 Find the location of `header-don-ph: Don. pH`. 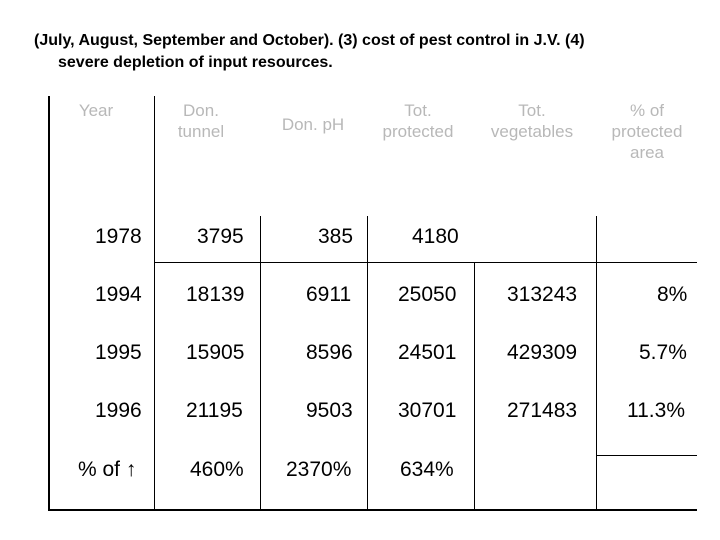

header-don-ph: Don. pH is located at coordinates (313, 124).